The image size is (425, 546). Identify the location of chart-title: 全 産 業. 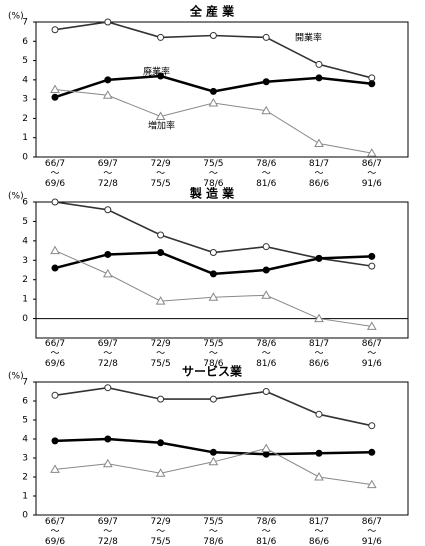
(212, 11).